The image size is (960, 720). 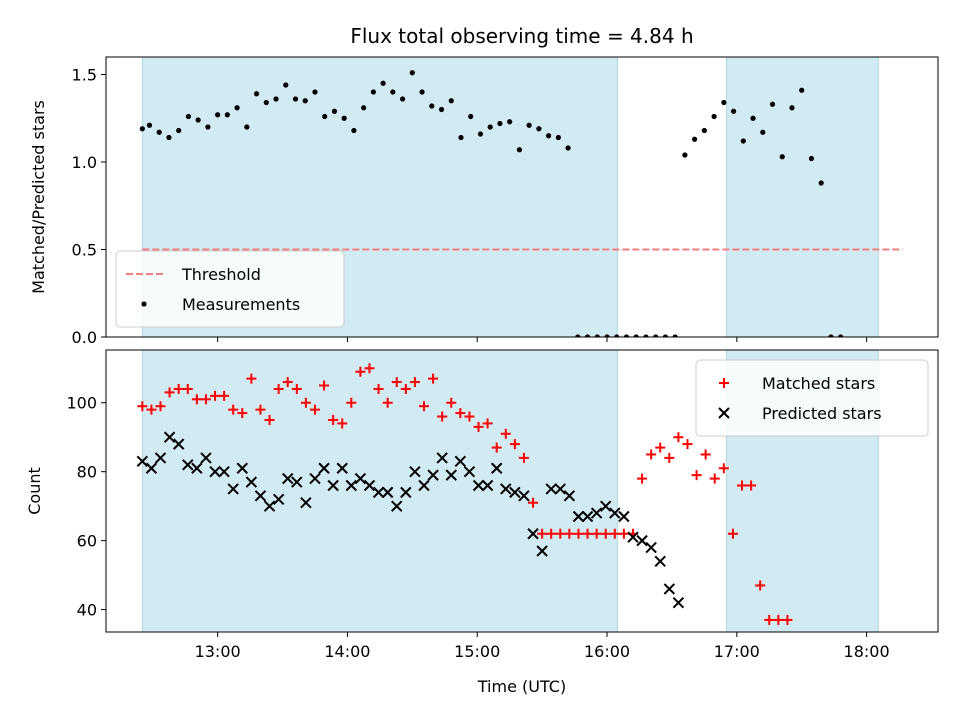 I want to click on legend: Threshold Measurements, so click(x=230, y=289).